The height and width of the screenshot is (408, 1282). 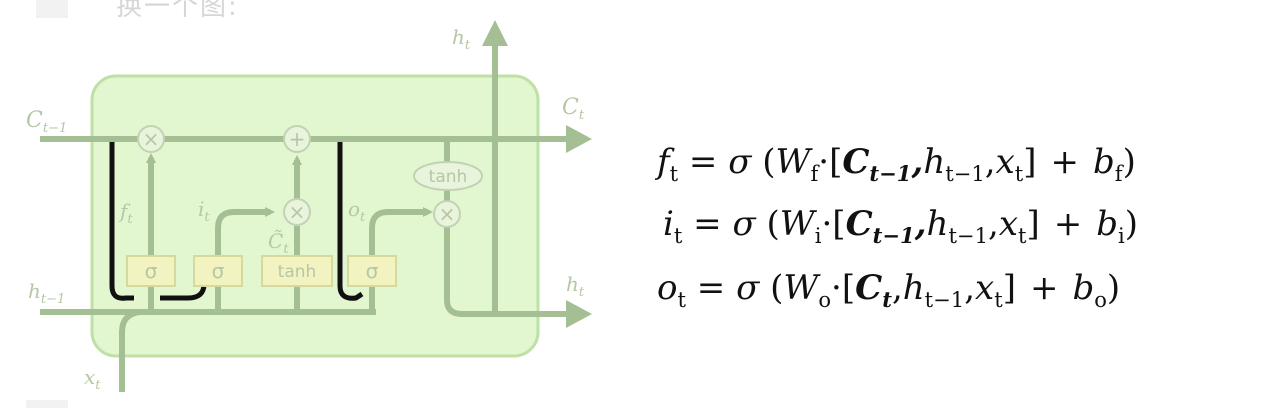 I want to click on label-h-t-right: ht, so click(x=575, y=286).